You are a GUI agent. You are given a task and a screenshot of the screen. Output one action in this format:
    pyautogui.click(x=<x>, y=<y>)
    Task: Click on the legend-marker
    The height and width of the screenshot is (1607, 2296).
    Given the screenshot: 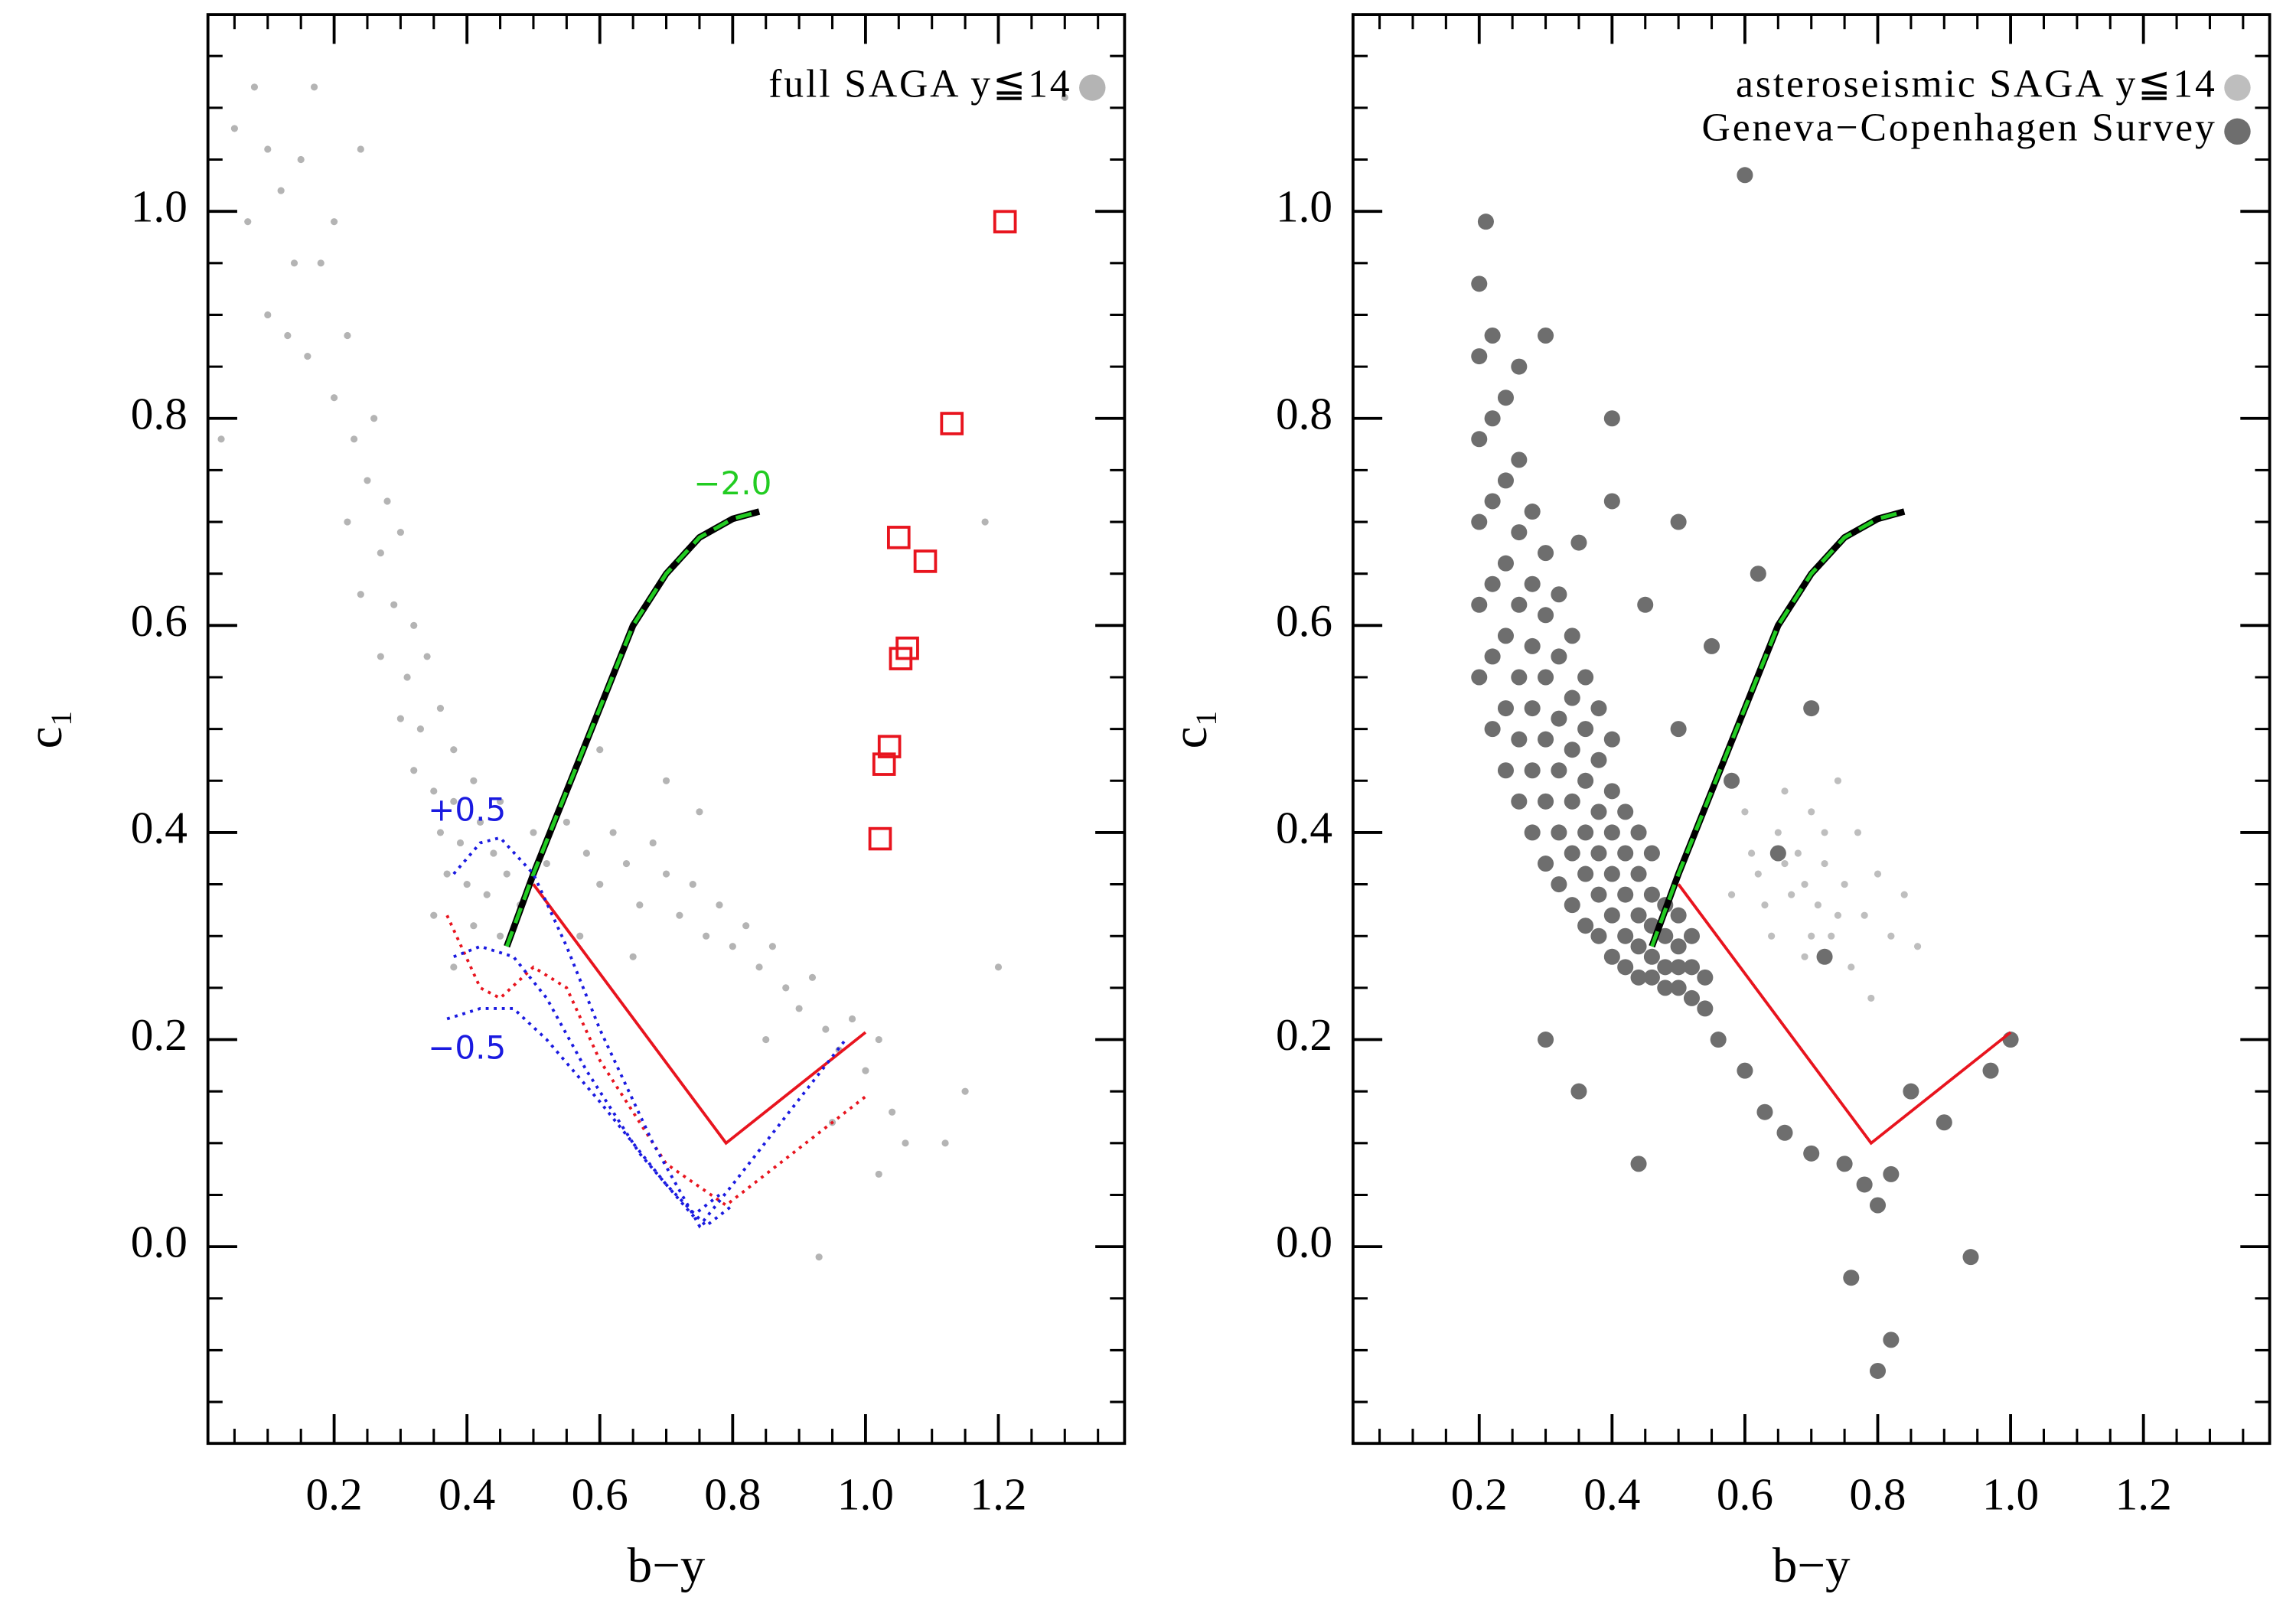 What is the action you would take?
    pyautogui.click(x=1092, y=87)
    